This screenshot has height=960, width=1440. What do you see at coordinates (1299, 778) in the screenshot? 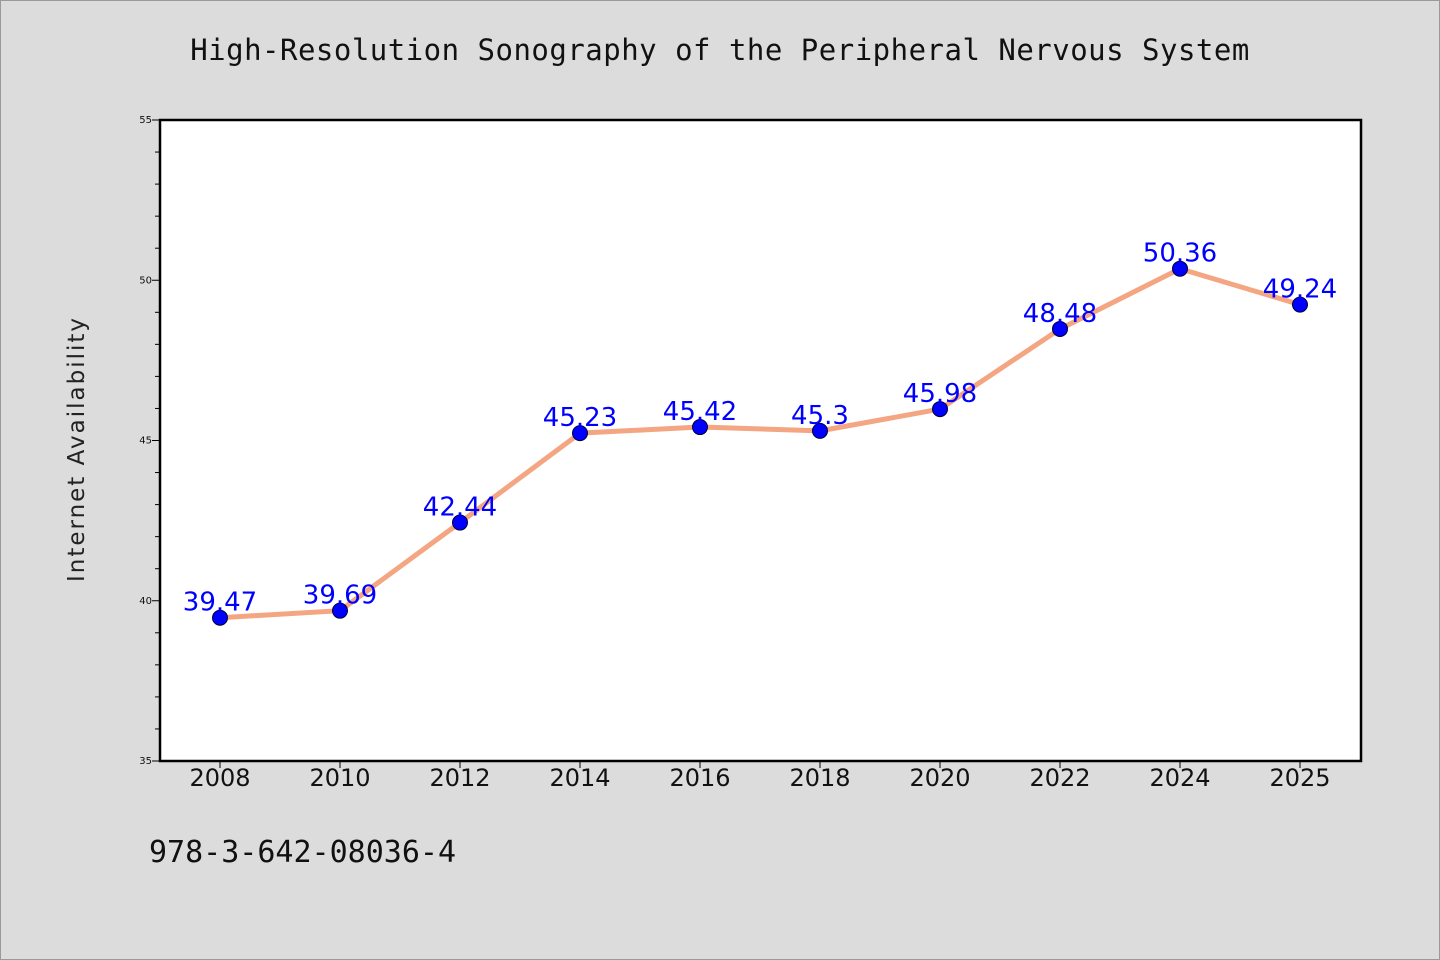
I see `x-tick-label: 2025` at bounding box center [1299, 778].